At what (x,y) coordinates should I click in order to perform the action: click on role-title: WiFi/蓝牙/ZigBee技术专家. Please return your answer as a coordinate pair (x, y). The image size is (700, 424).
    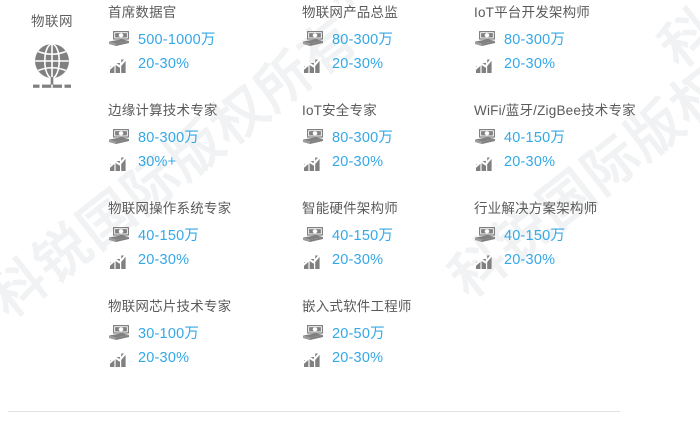
    Looking at the image, I should click on (555, 110).